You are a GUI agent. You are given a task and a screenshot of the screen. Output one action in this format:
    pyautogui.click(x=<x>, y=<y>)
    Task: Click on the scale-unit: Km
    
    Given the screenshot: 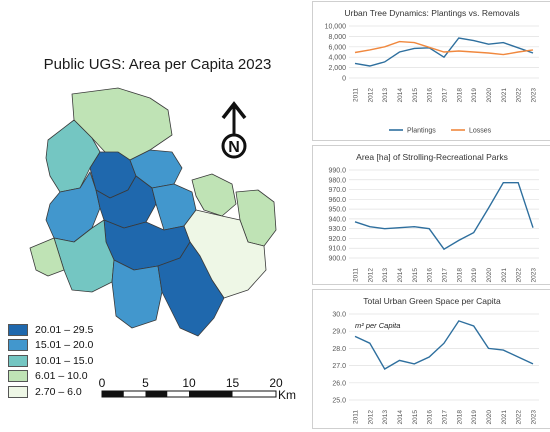 What is the action you would take?
    pyautogui.click(x=287, y=395)
    